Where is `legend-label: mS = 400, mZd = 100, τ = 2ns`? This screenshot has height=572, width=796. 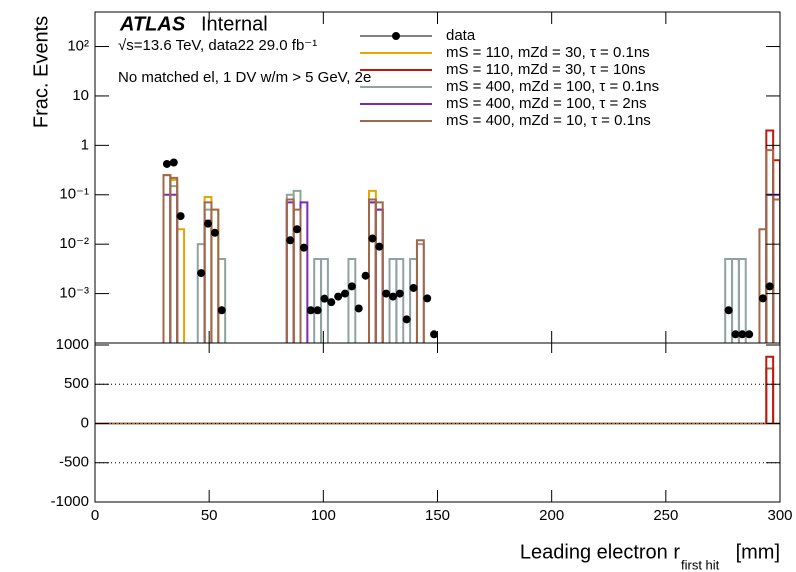
legend-label: mS = 400, mZd = 100, τ = 2ns is located at coordinates (546, 103).